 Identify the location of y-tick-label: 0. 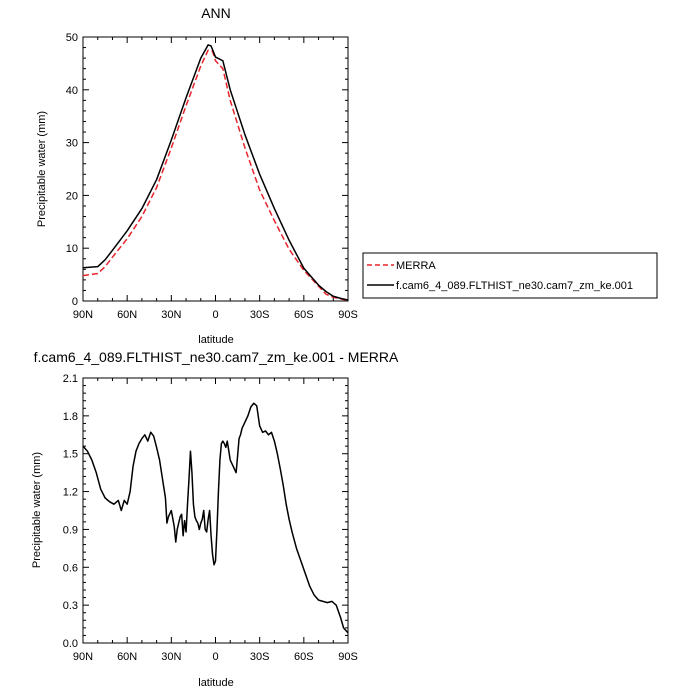
(75, 302).